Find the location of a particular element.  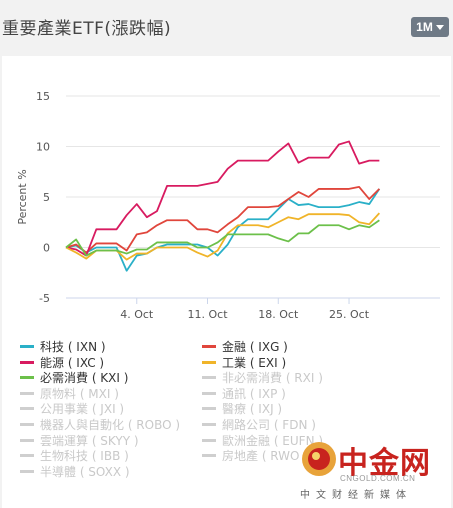

x-tick-label: 11. Oct is located at coordinates (208, 314).